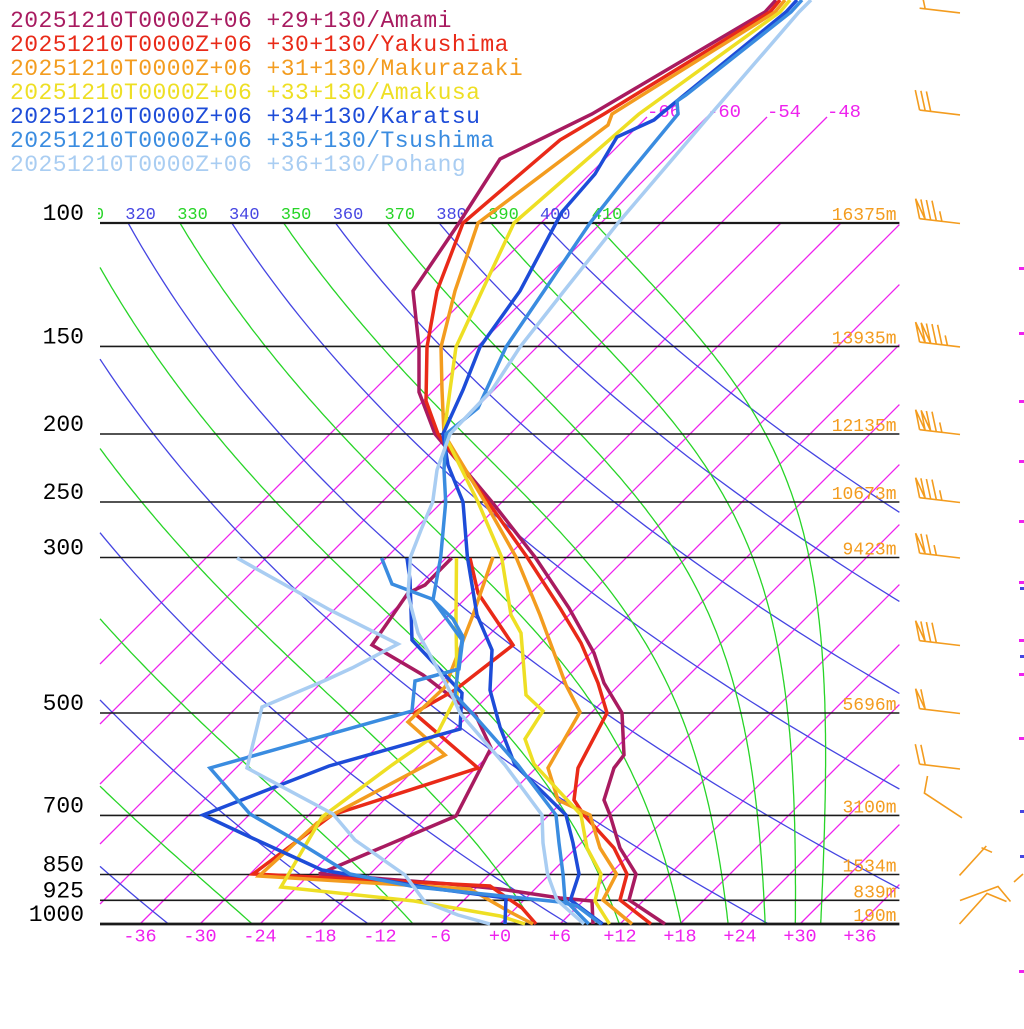  Describe the element at coordinates (864, 339) in the screenshot. I see `svg-text: 13935m` at that location.